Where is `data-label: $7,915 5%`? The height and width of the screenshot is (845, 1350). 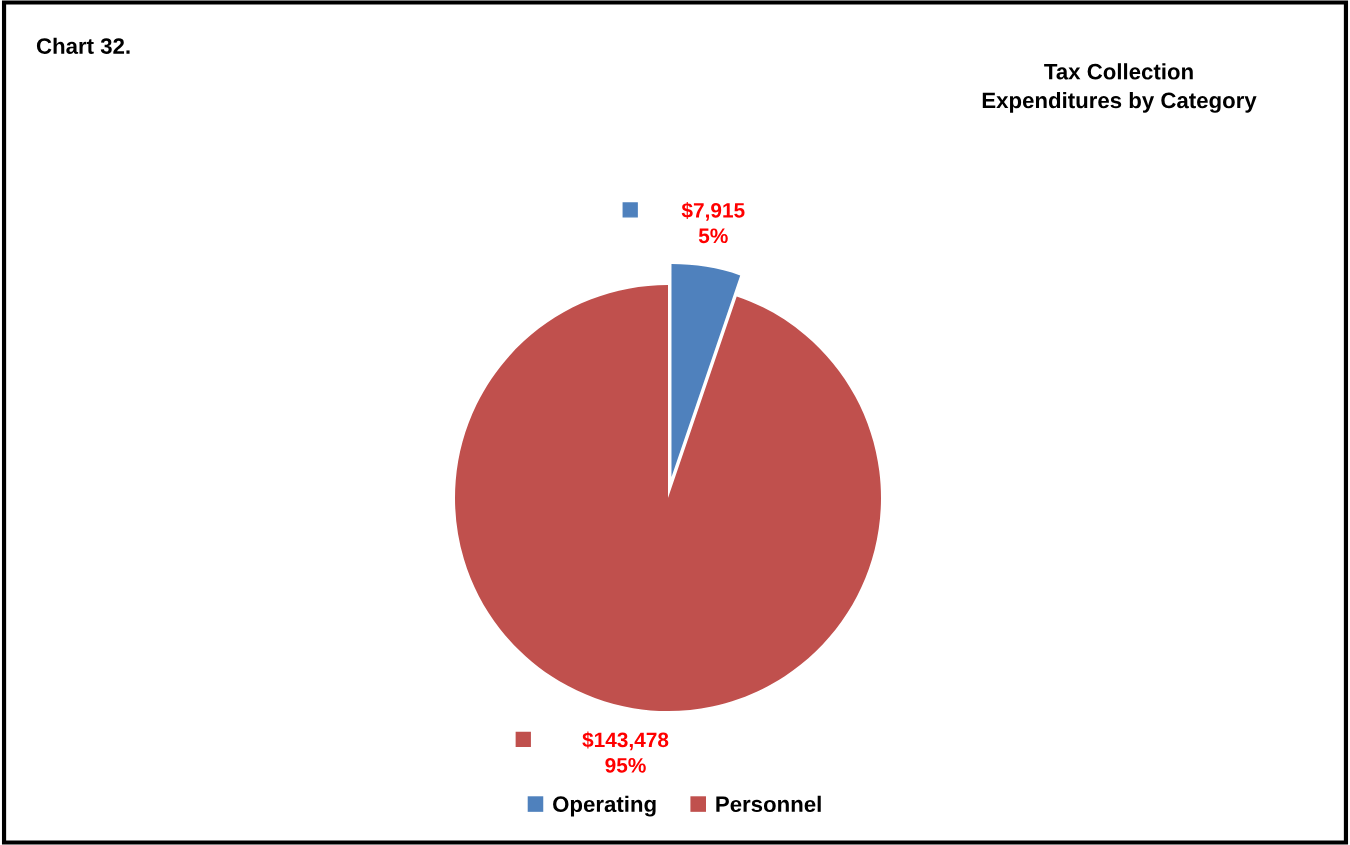
data-label: $7,915 5% is located at coordinates (713, 223).